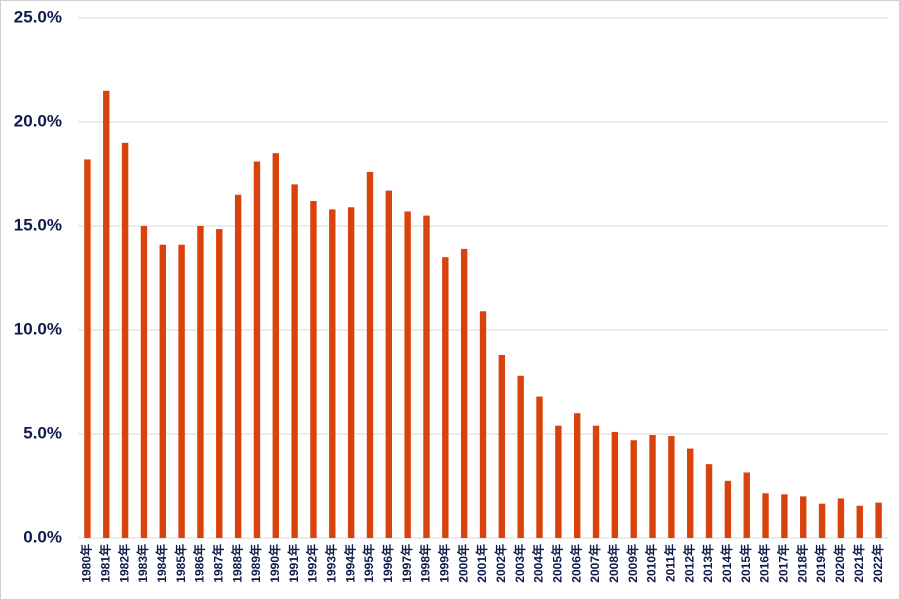  Describe the element at coordinates (726, 563) in the screenshot. I see `x-tick-label: 2014年` at that location.